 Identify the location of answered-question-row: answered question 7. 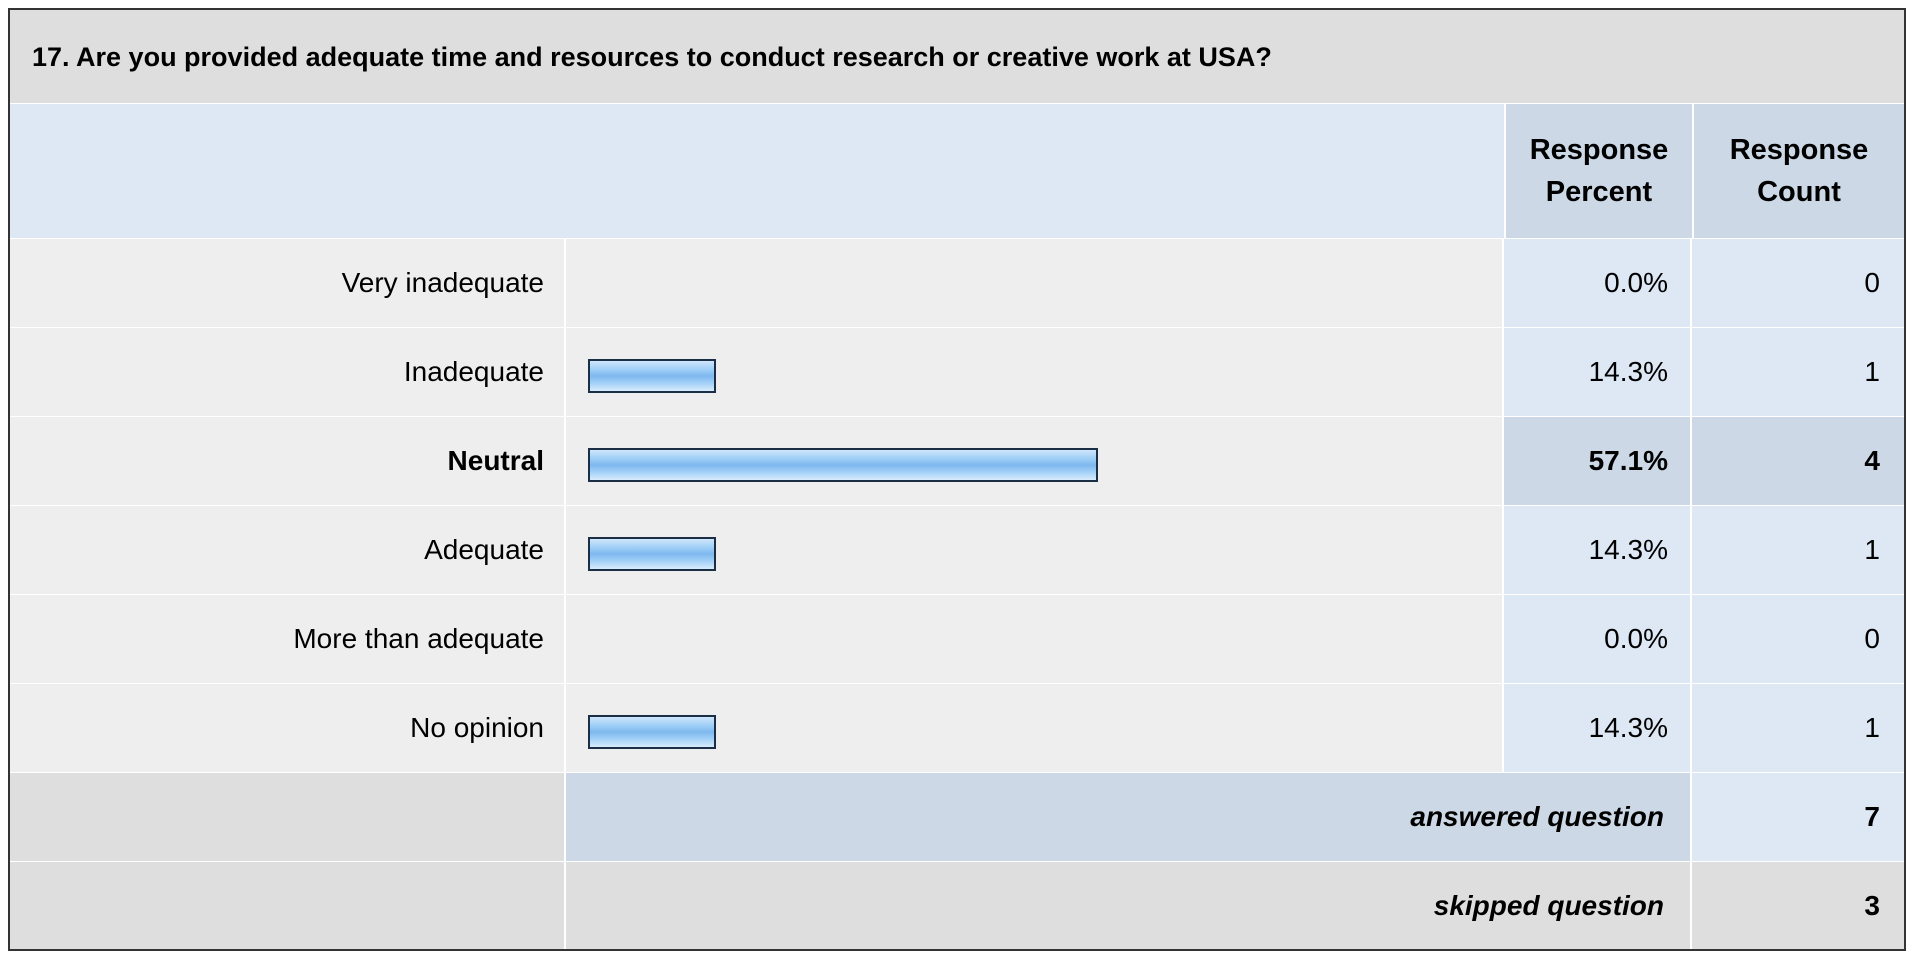
(957, 816).